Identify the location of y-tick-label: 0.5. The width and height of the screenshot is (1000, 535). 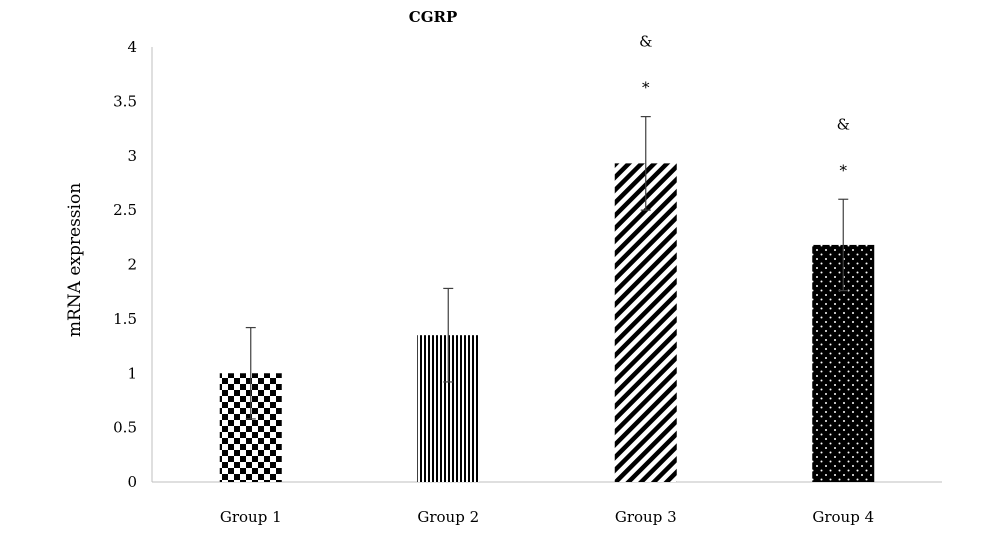
(125, 428).